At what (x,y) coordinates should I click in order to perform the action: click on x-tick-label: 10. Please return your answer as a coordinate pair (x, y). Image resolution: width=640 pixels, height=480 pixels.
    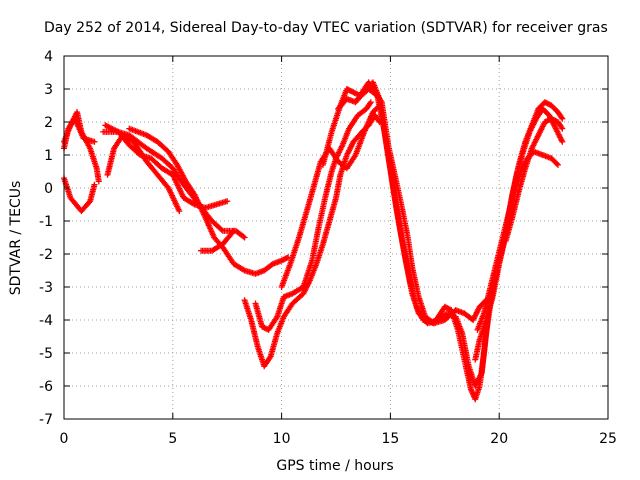
    Looking at the image, I should click on (282, 439).